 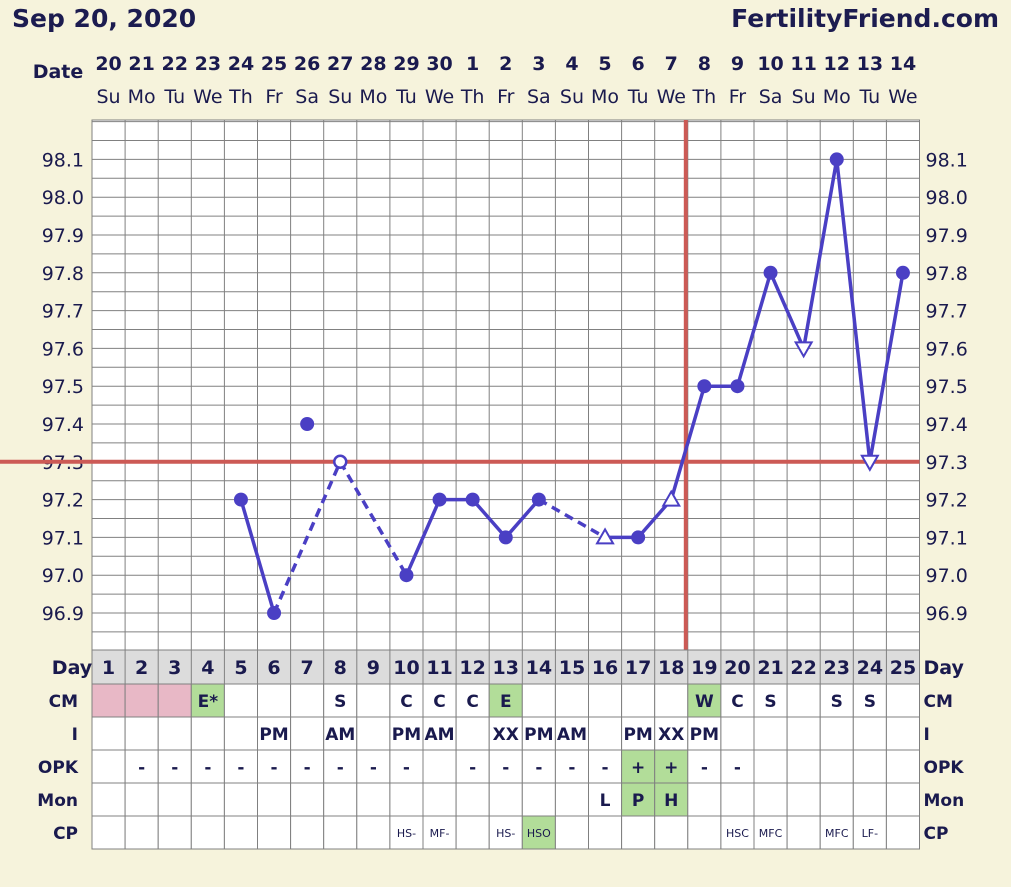 I want to click on y-tick-left: 97.9, so click(x=63, y=236).